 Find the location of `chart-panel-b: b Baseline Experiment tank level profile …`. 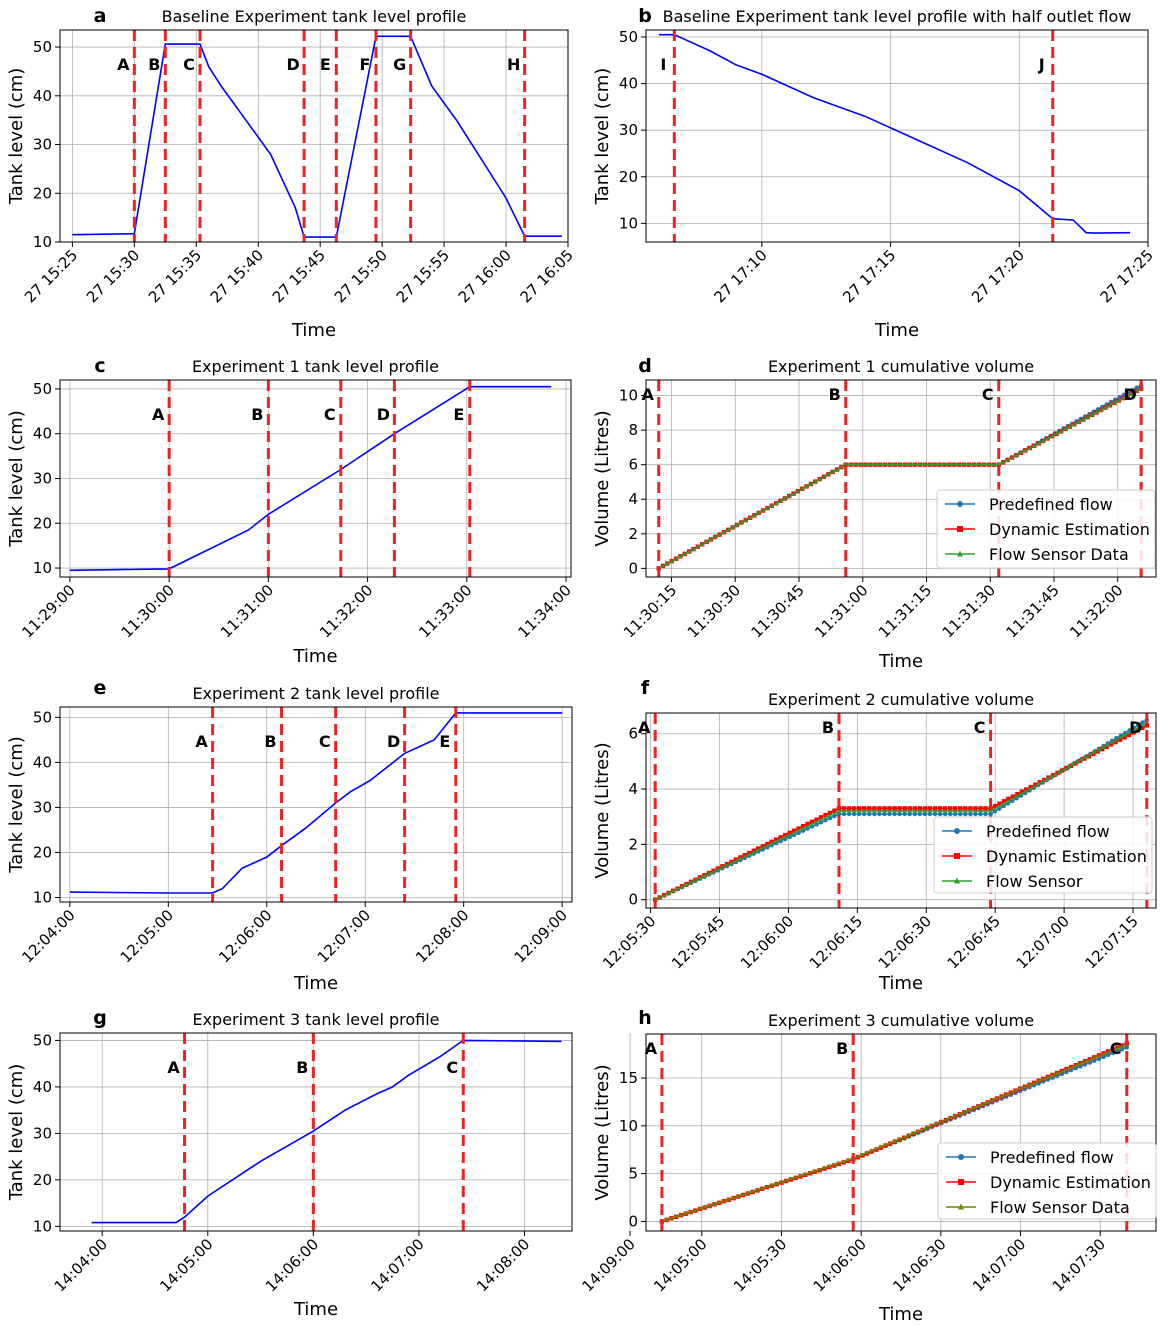

chart-panel-b: b Baseline Experiment tank level profile … is located at coordinates (874, 173).